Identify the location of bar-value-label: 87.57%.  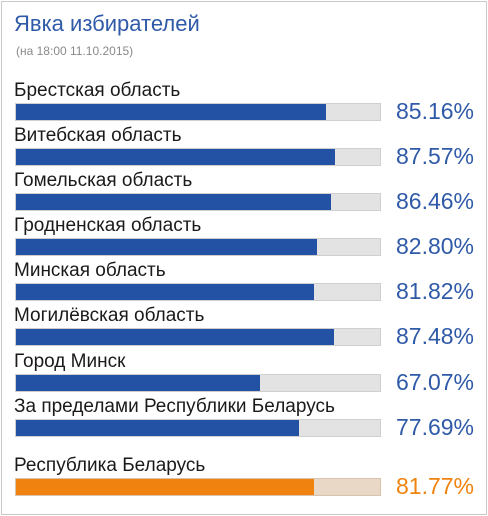
(434, 156).